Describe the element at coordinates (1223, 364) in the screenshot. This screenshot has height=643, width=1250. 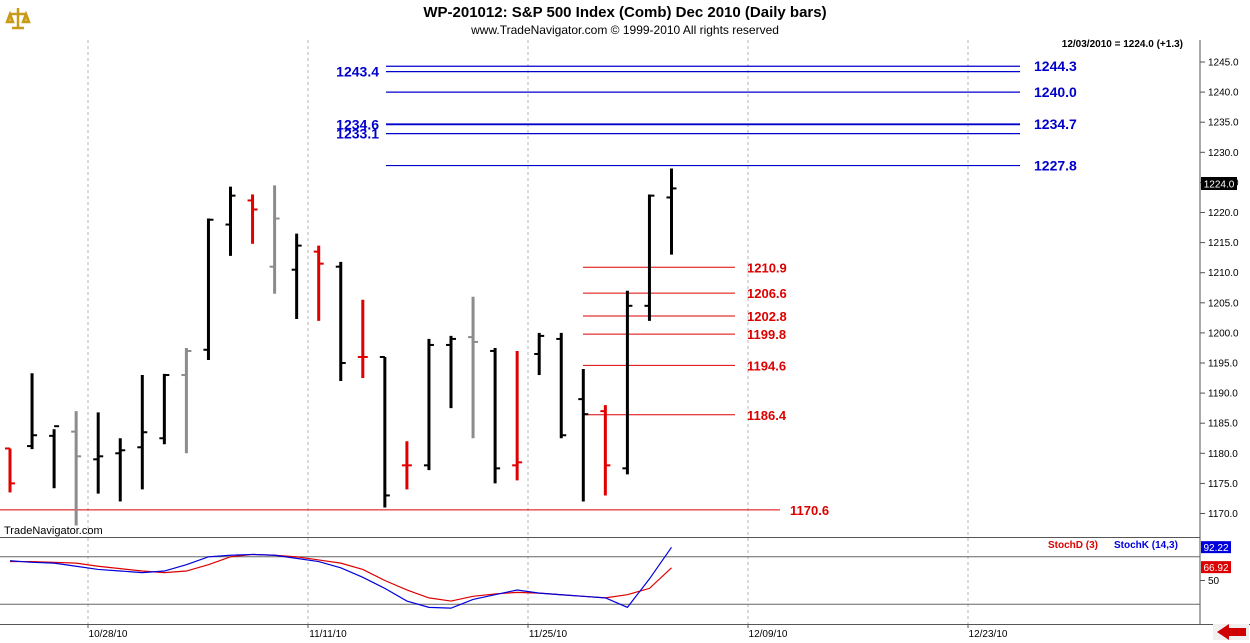
I see `price-tick-label: 1195.0` at that location.